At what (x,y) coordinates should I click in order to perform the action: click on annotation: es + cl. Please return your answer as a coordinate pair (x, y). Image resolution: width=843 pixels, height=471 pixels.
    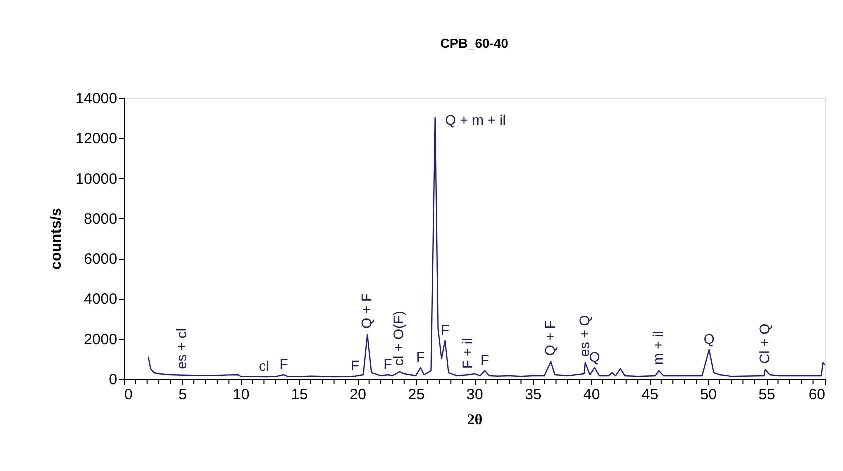
    Looking at the image, I should click on (181, 349).